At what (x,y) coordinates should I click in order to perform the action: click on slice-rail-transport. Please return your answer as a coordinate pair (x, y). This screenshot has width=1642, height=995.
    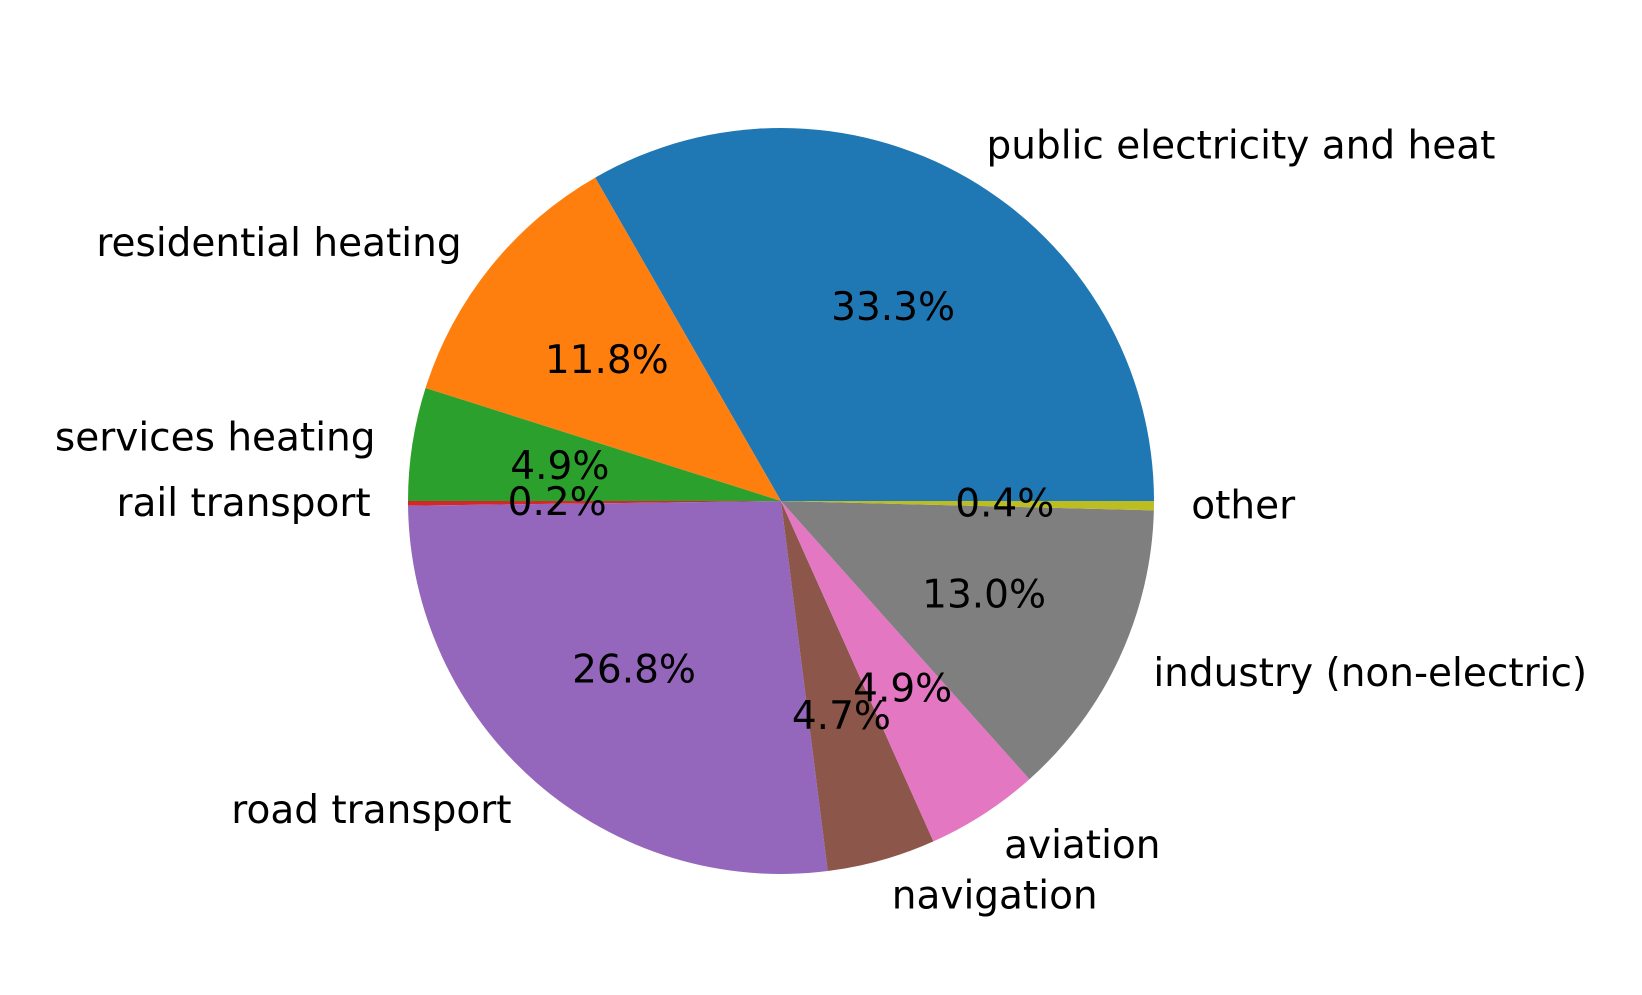
    Looking at the image, I should click on (594, 503).